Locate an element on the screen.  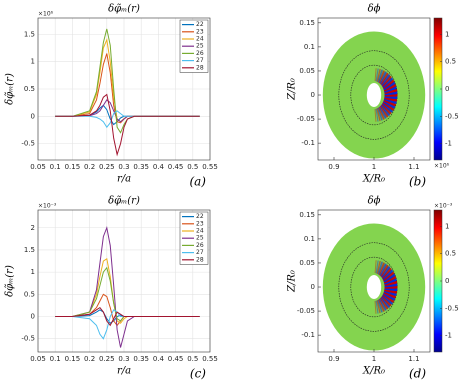
axis-exponent: ×10⁶ is located at coordinates (46, 14).